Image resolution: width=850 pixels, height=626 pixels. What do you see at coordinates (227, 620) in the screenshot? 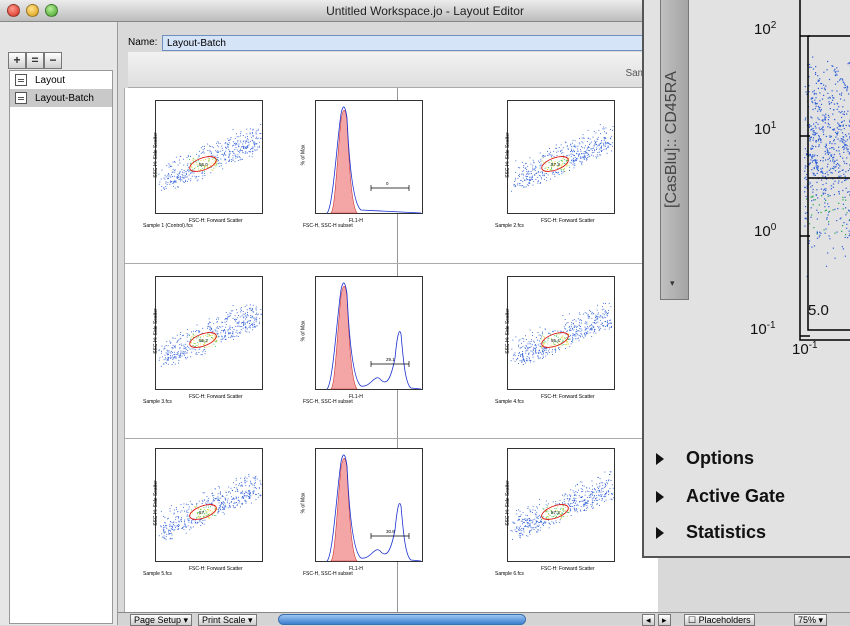
I see `print-scale-button: Print Scale ▾` at bounding box center [227, 620].